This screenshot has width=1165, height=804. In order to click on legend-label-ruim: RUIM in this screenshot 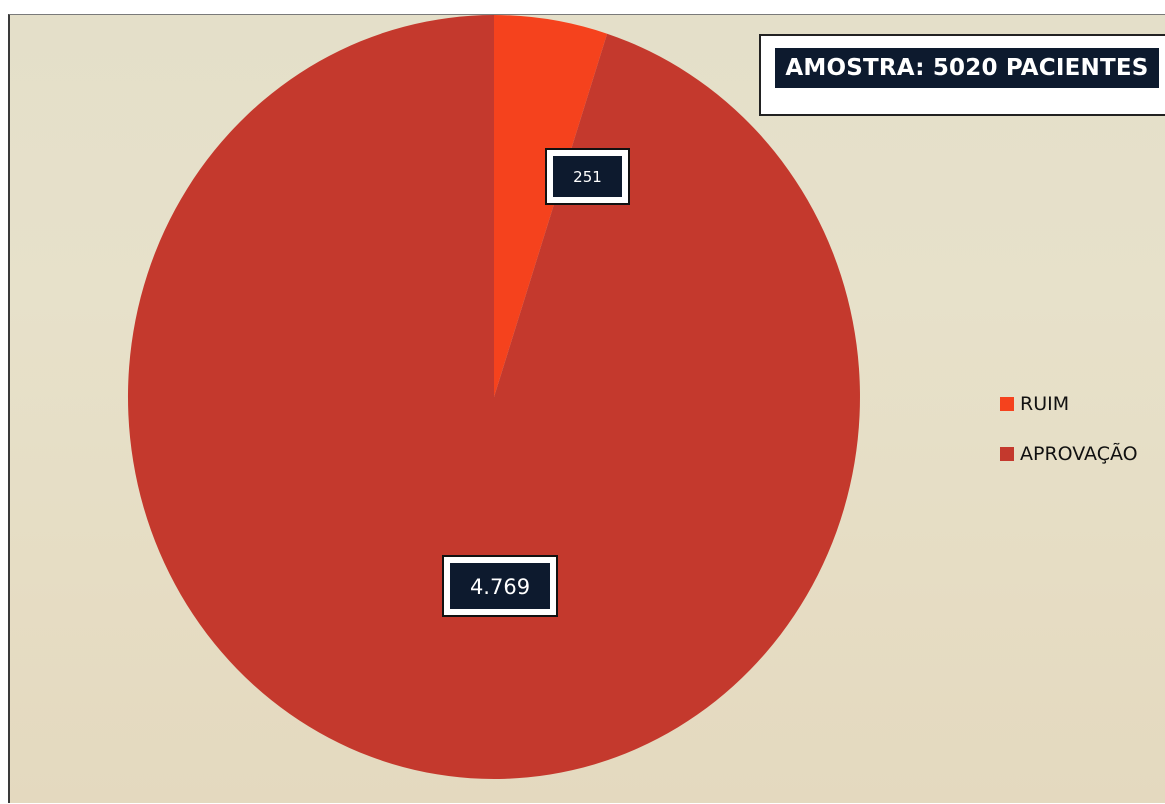, I will do `click(1045, 404)`.